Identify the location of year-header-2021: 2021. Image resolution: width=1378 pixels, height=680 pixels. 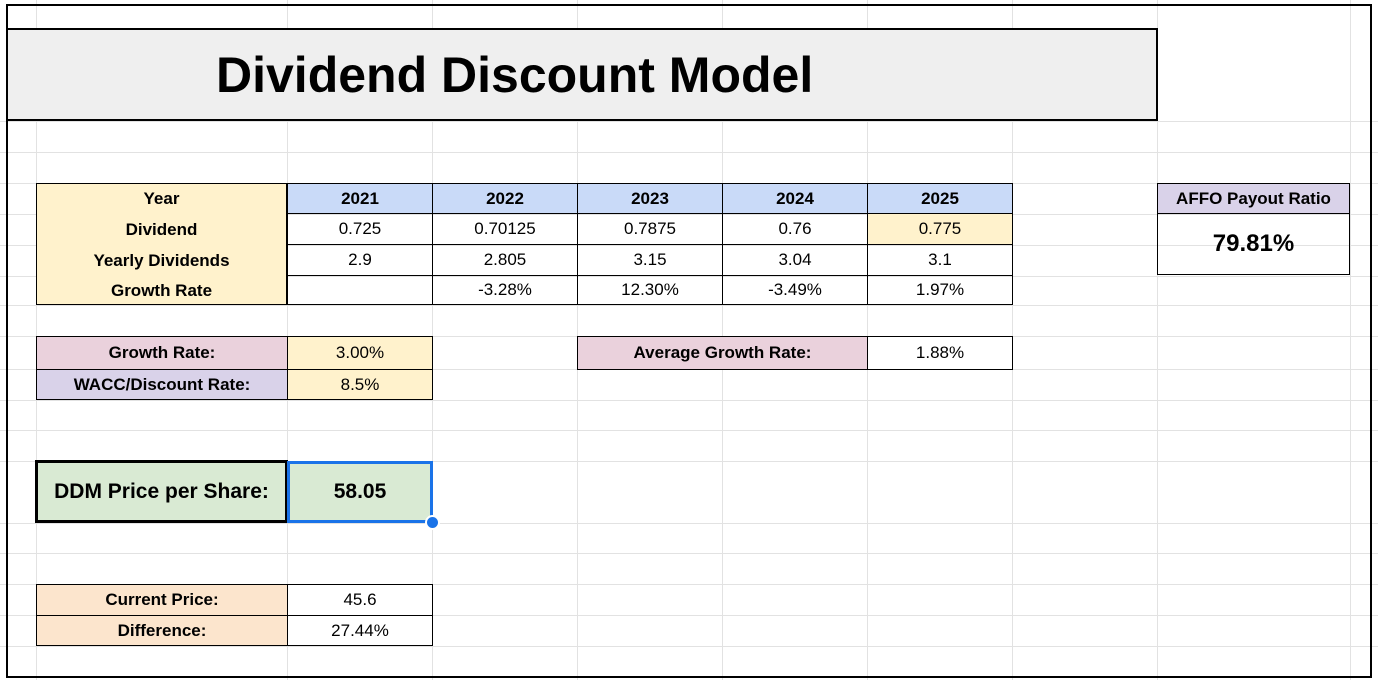
(360, 198).